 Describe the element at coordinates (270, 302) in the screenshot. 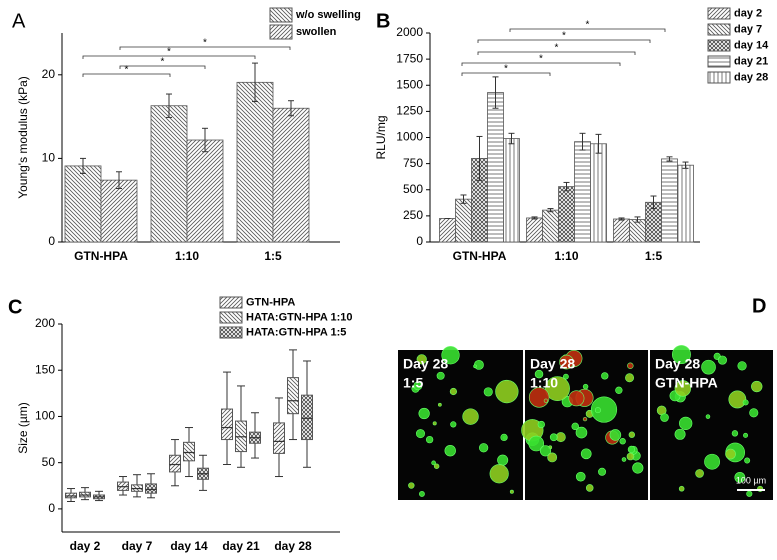

I see `legend-label: GTN-HPA` at that location.